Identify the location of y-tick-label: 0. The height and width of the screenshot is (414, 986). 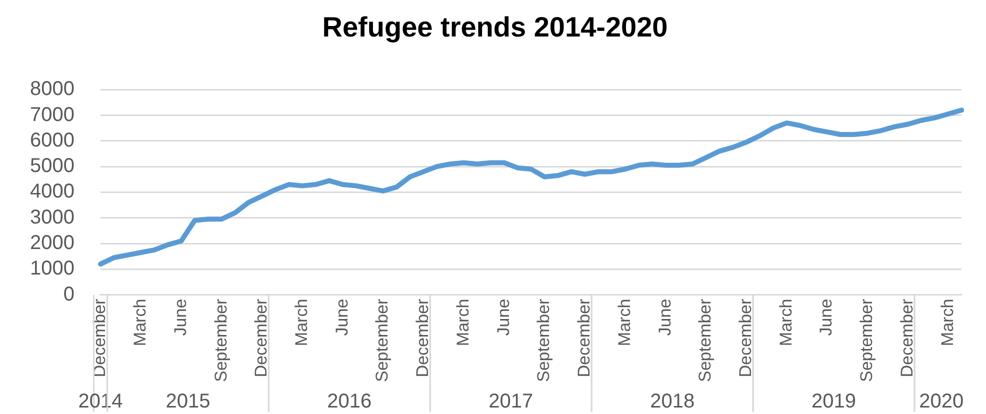
(68, 294).